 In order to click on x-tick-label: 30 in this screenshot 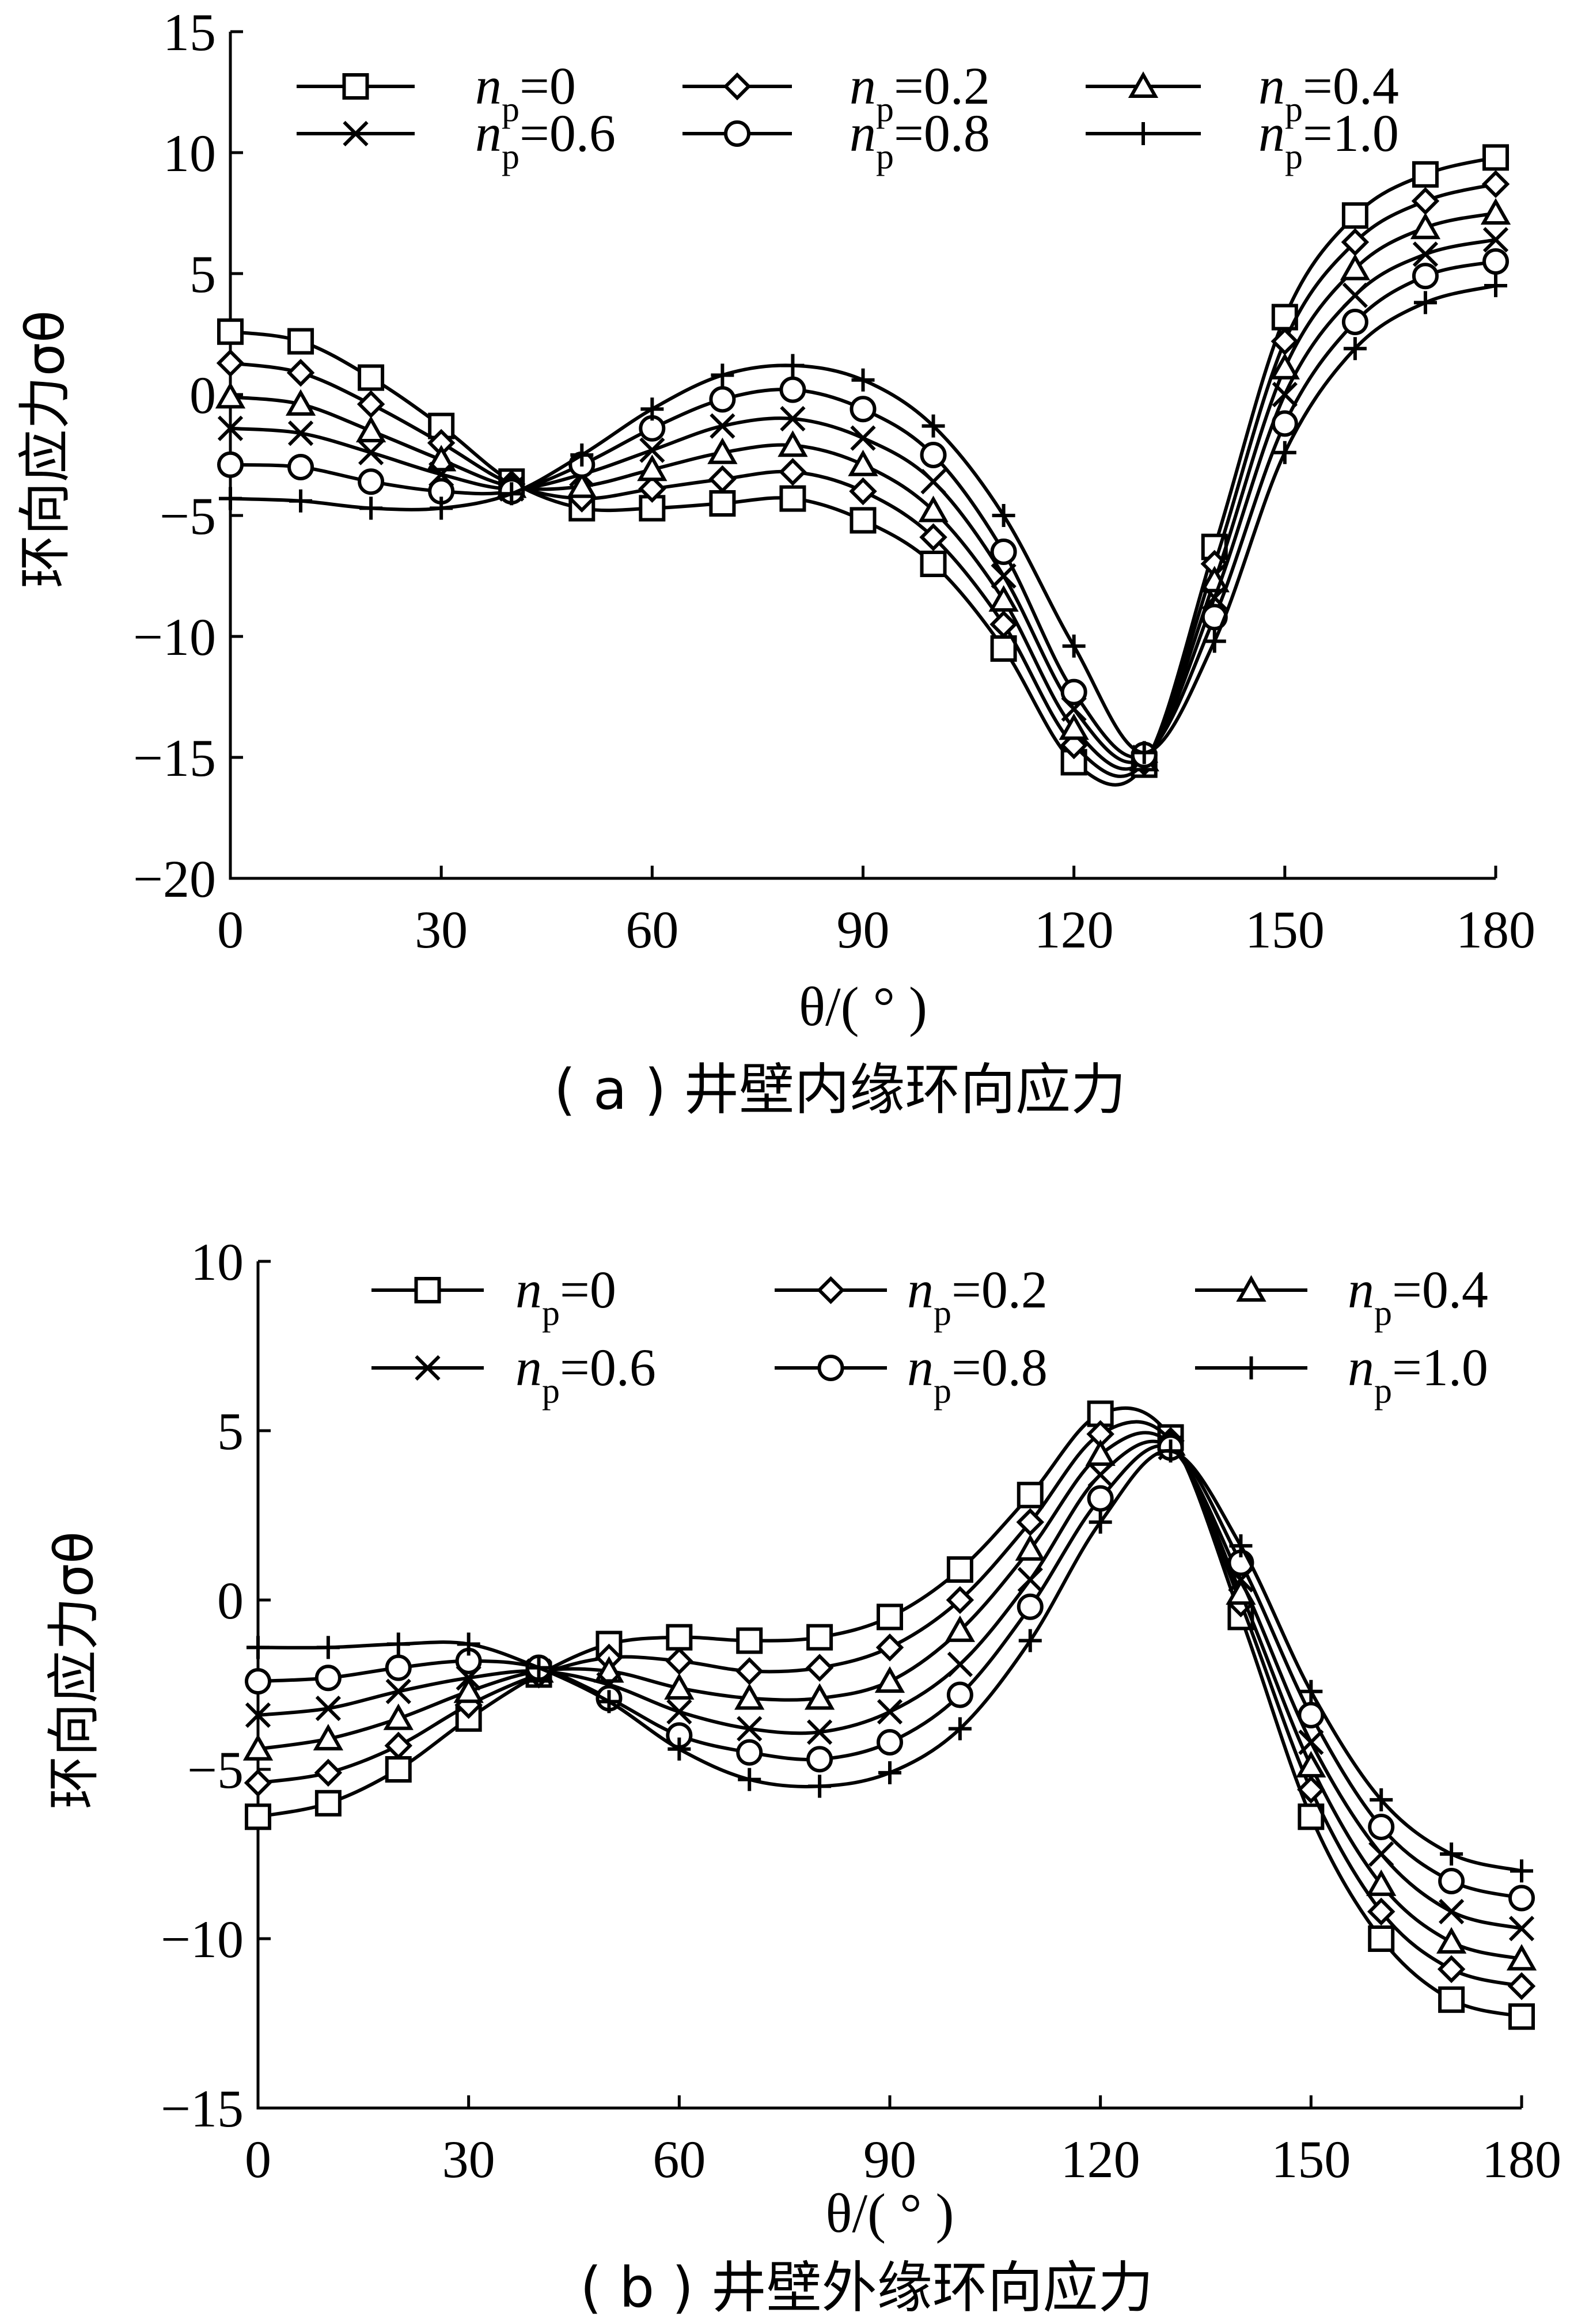, I will do `click(468, 2159)`.